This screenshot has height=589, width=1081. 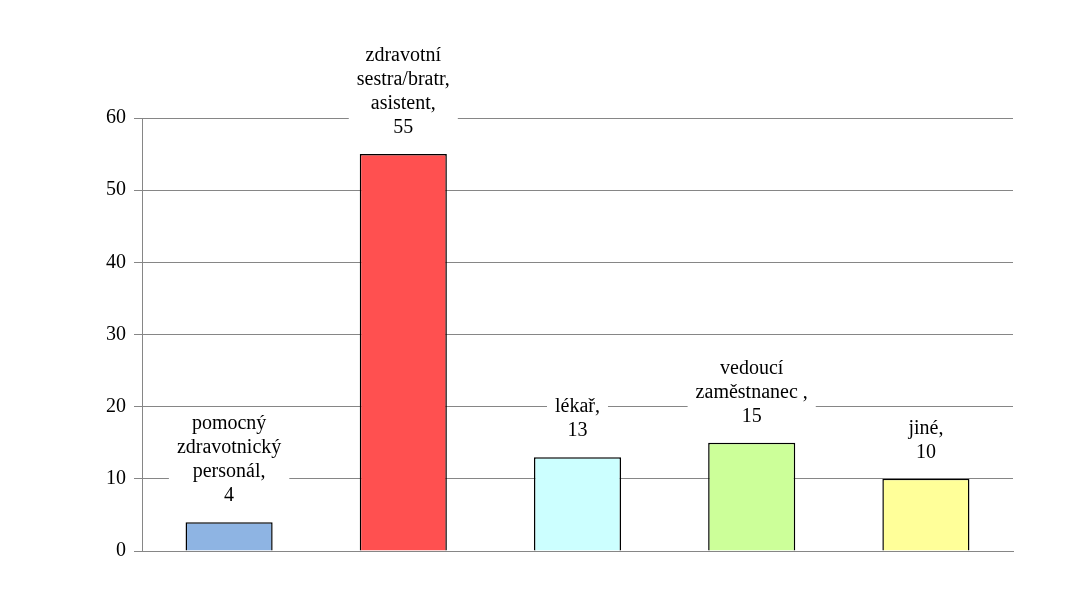 What do you see at coordinates (121, 549) in the screenshot?
I see `y-tick-label: 0` at bounding box center [121, 549].